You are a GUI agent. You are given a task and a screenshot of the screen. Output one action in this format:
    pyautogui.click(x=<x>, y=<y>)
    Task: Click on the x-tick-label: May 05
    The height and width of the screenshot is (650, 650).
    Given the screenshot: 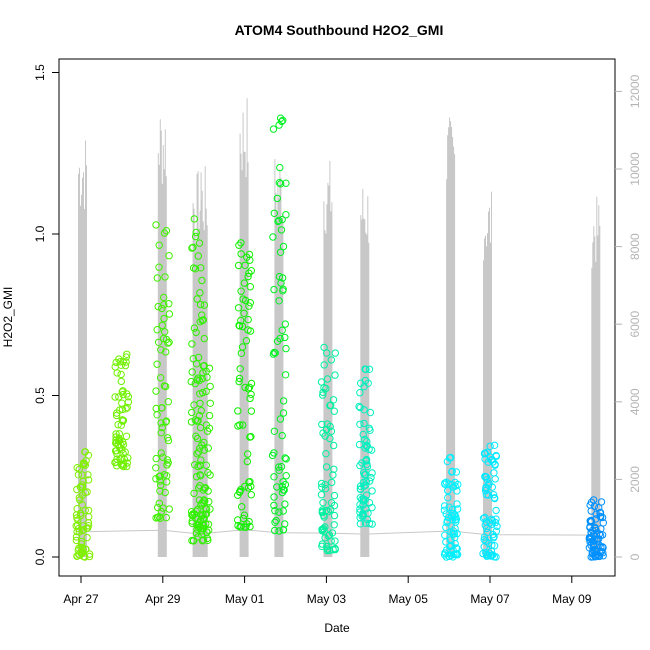 What is the action you would take?
    pyautogui.click(x=409, y=599)
    